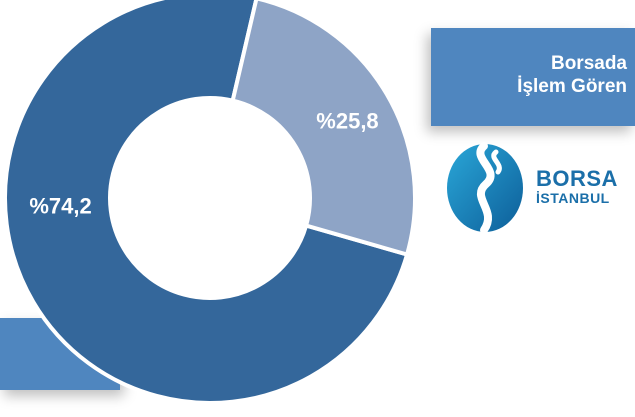 This screenshot has width=635, height=417. I want to click on borsa-swirl-icon, so click(485, 188).